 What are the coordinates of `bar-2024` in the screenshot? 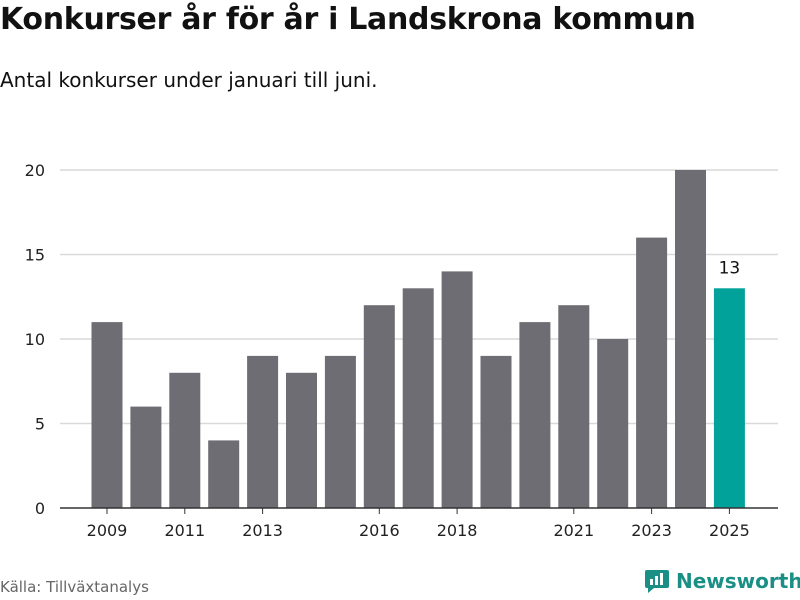 It's located at (690, 339).